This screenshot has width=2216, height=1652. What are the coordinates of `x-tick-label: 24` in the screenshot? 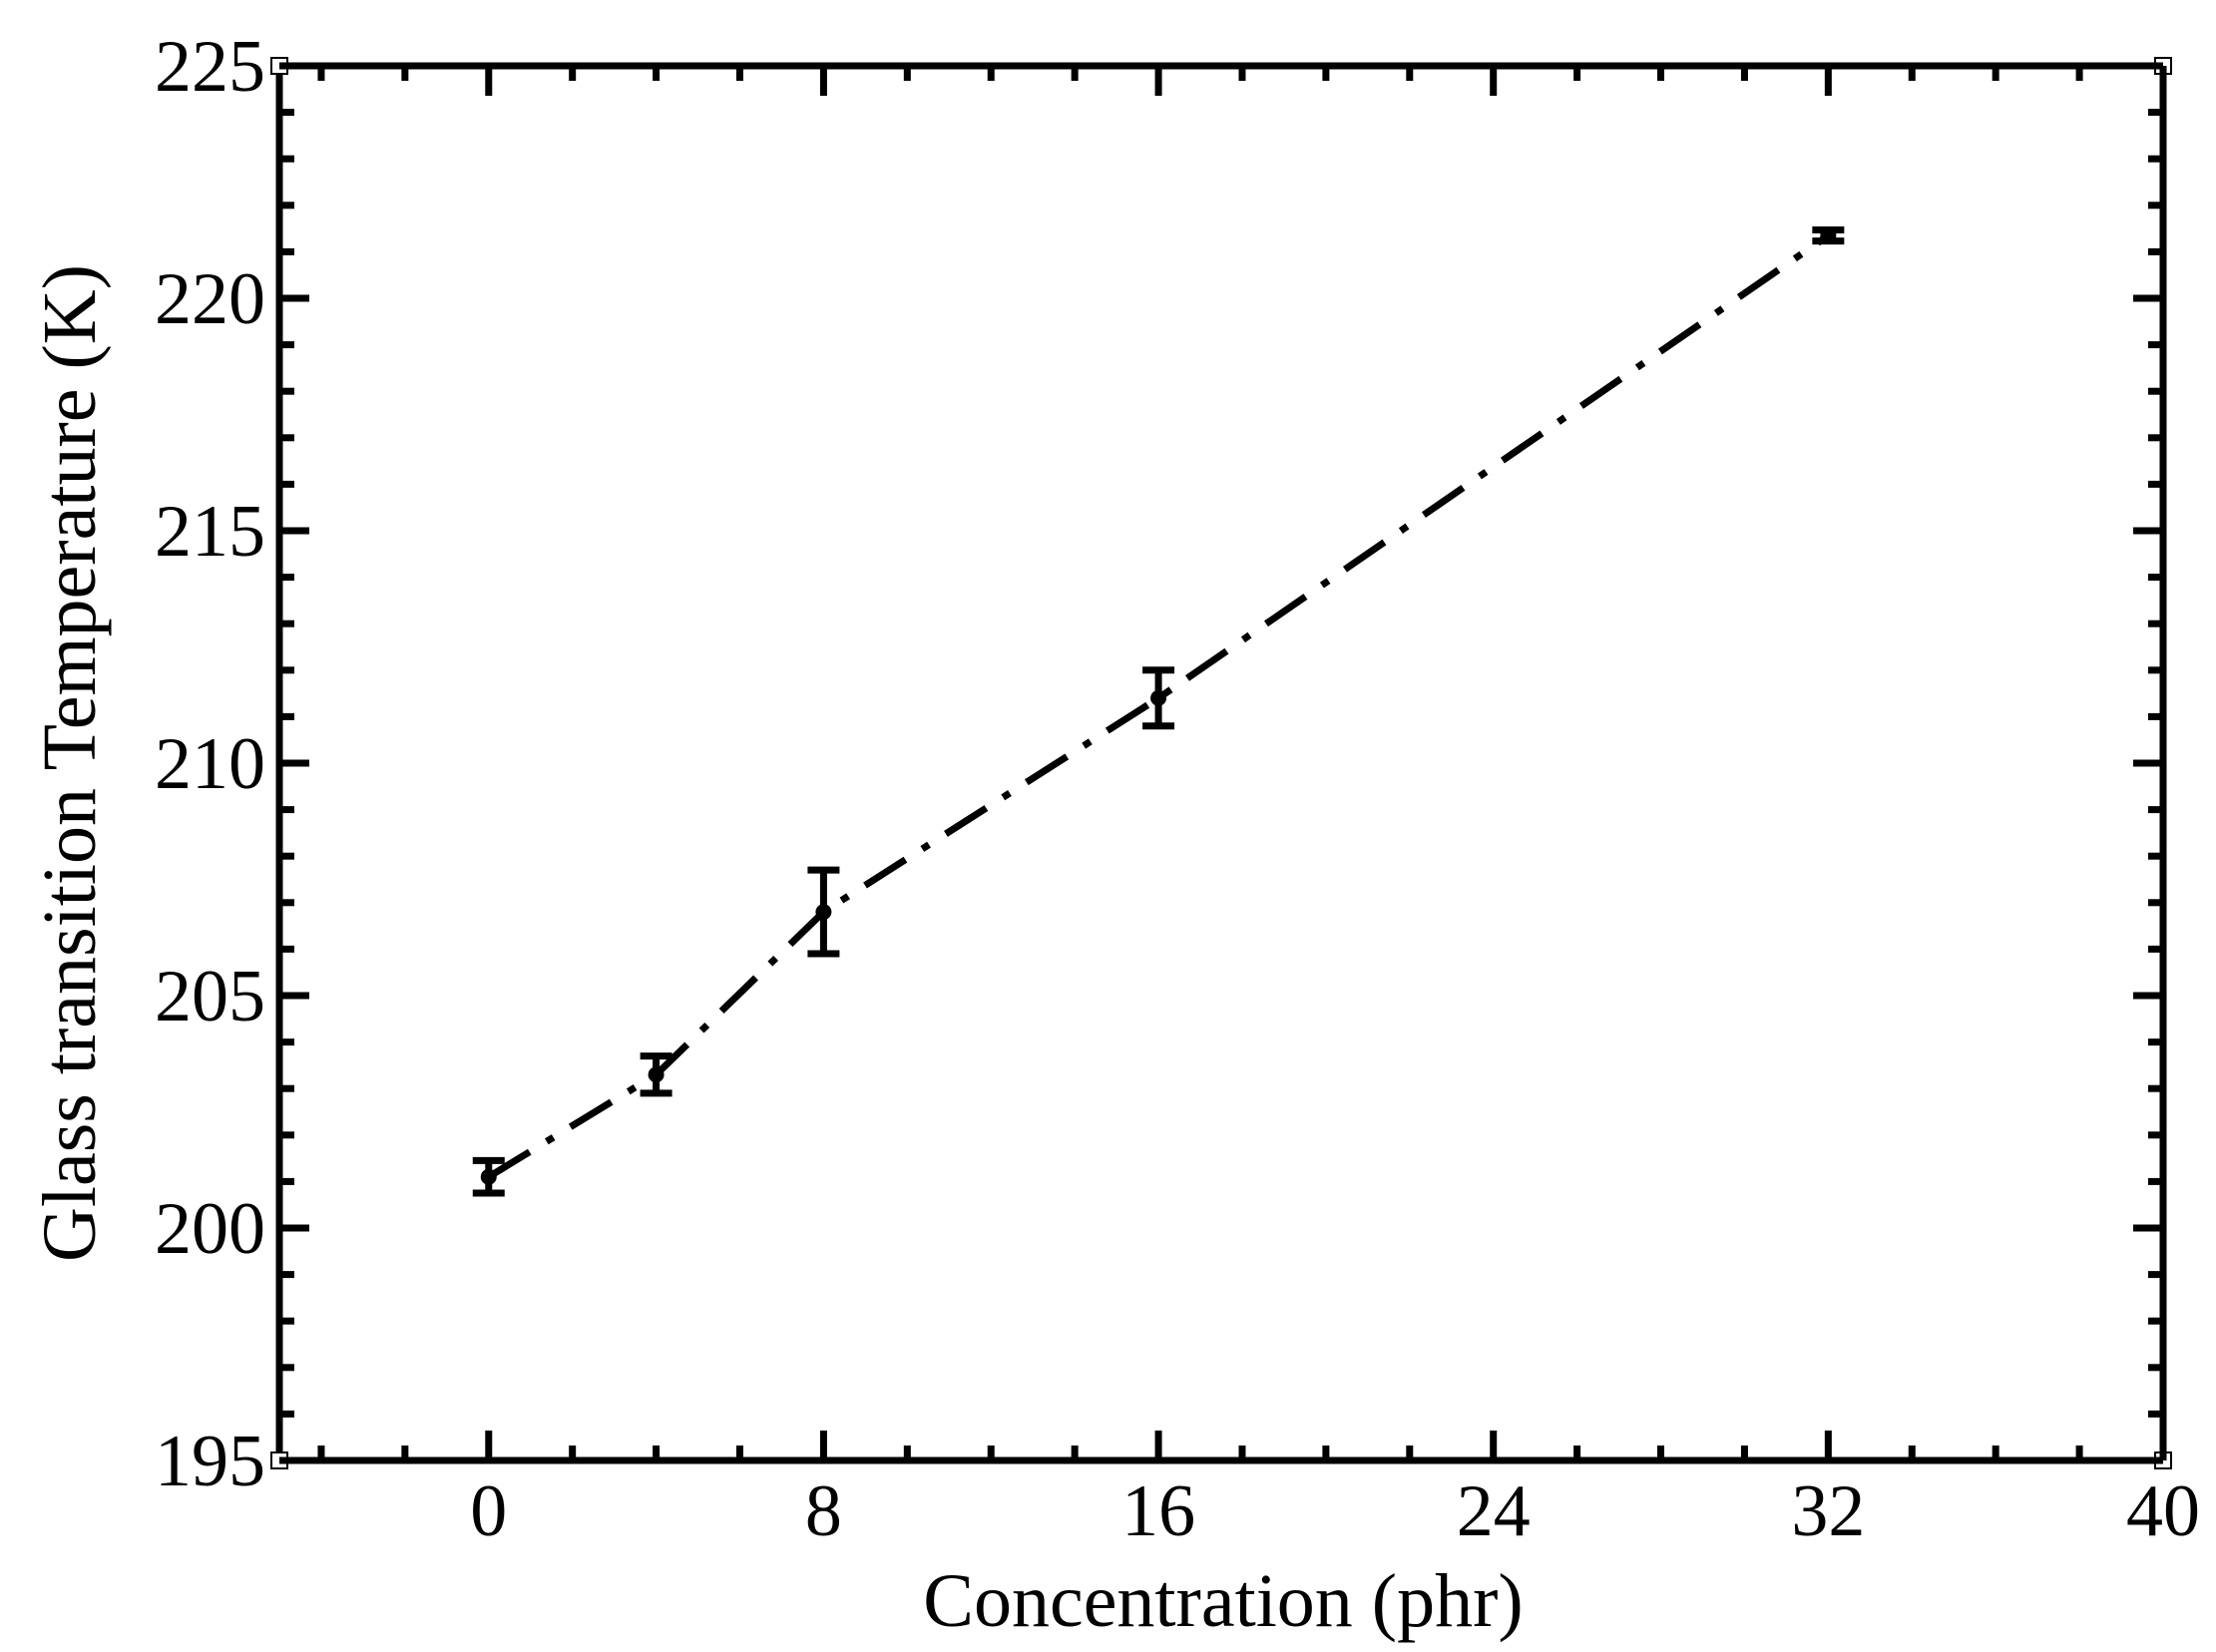 It's located at (1494, 1511).